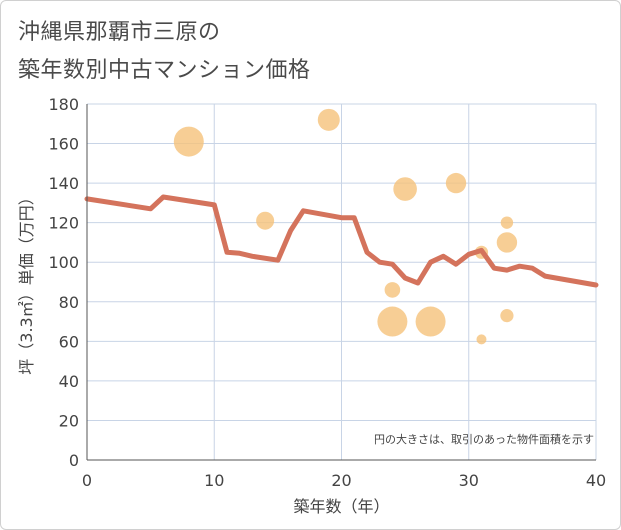  I want to click on y-tick-label: 180, so click(63, 104).